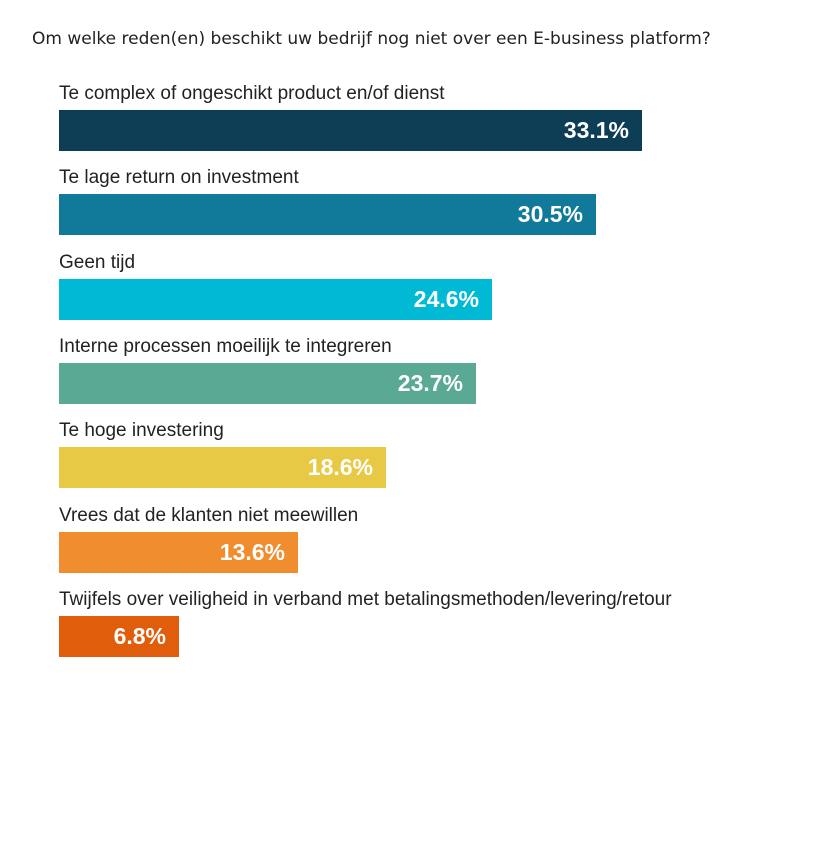  What do you see at coordinates (327, 214) in the screenshot?
I see `bar: 30.5%` at bounding box center [327, 214].